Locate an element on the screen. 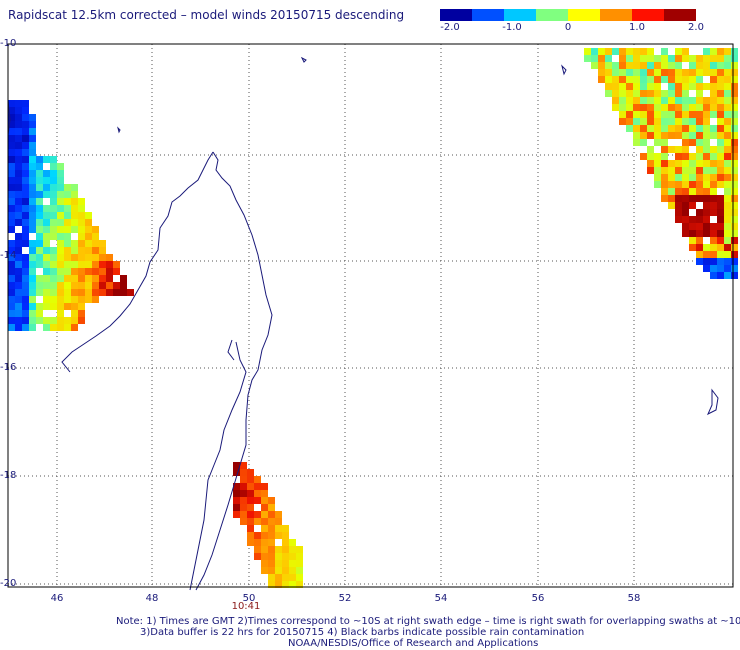  small-island-west is located at coordinates (119, 130).